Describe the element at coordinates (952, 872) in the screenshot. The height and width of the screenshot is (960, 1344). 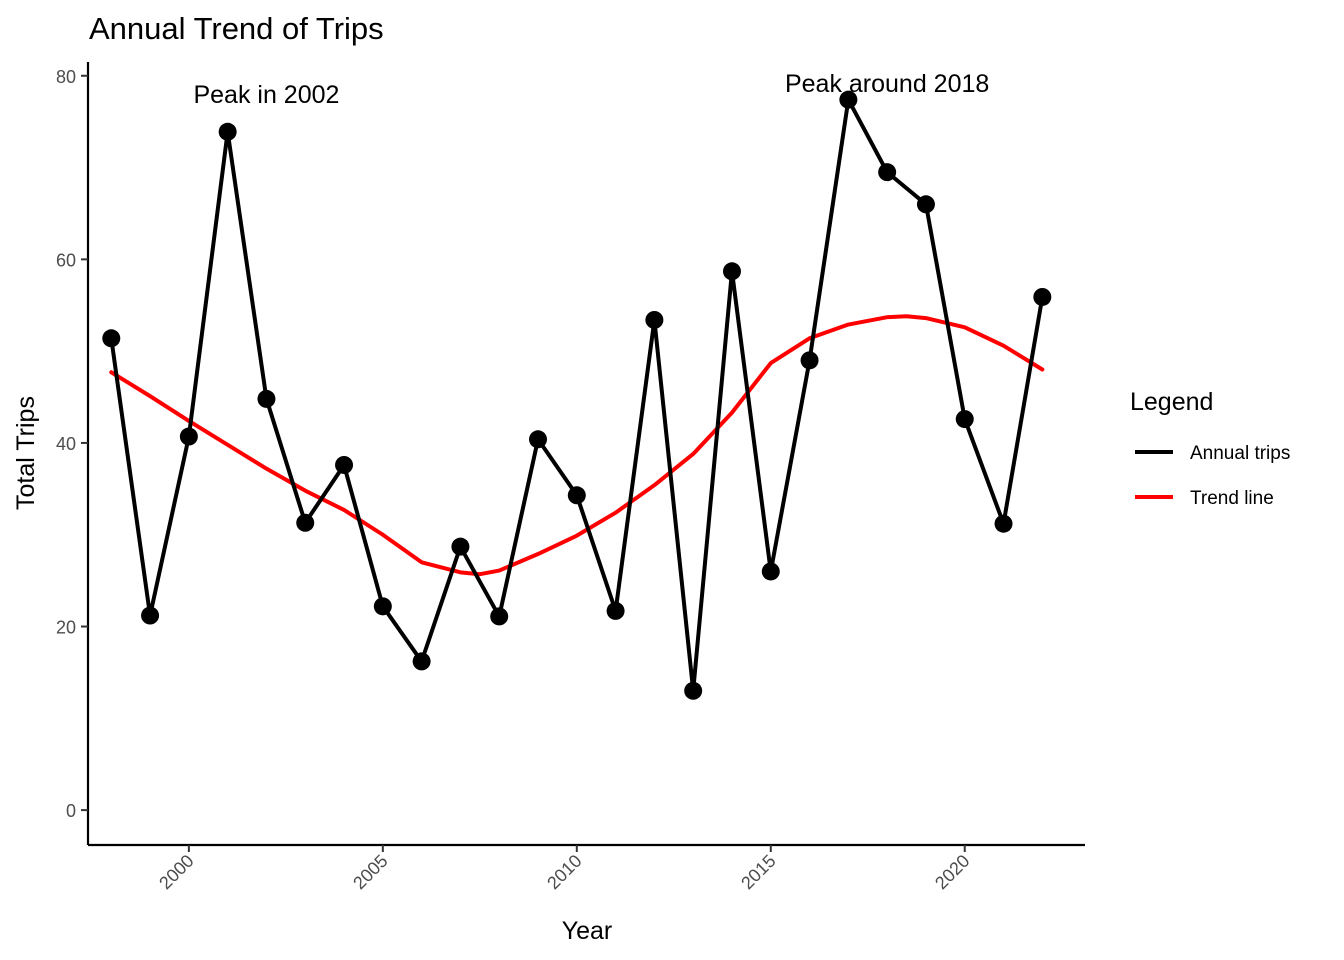
I see `x-tick-label: 2020` at that location.